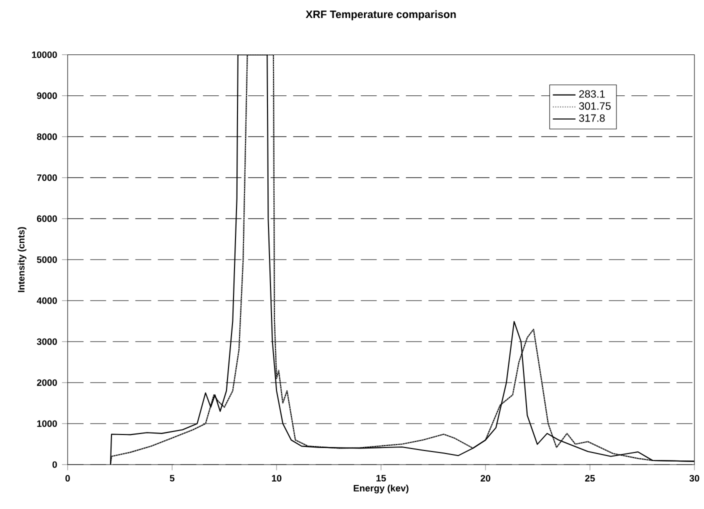  Describe the element at coordinates (47, 177) in the screenshot. I see `y-tick-label: 7000` at that location.